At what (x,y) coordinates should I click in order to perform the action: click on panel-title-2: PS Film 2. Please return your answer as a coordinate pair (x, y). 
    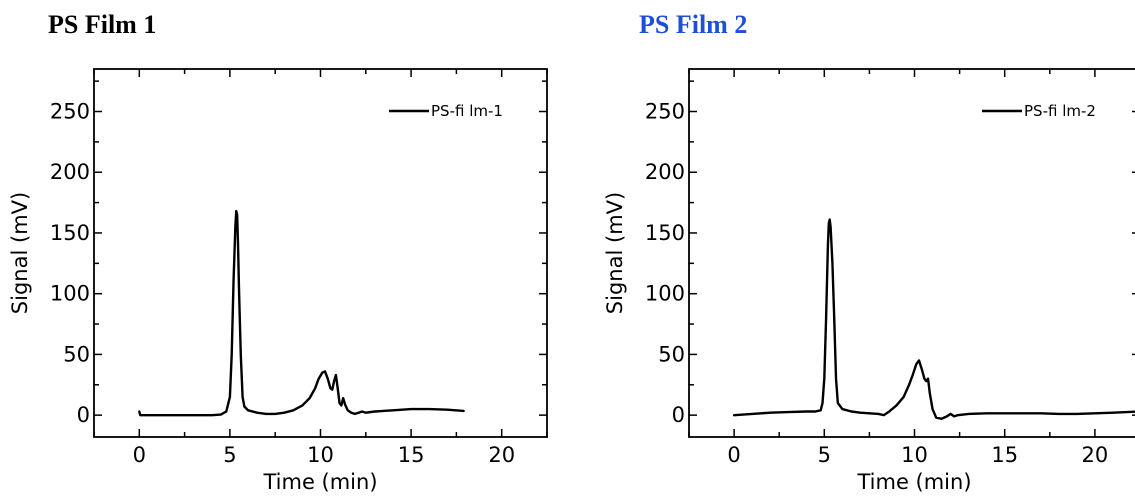
    Looking at the image, I should click on (693, 24).